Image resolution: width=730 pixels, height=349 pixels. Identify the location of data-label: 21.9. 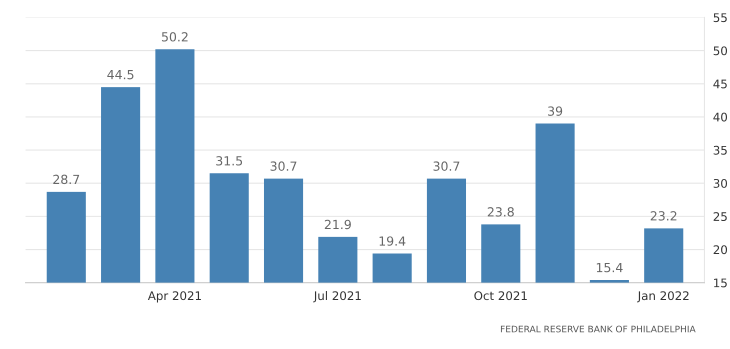
(337, 225).